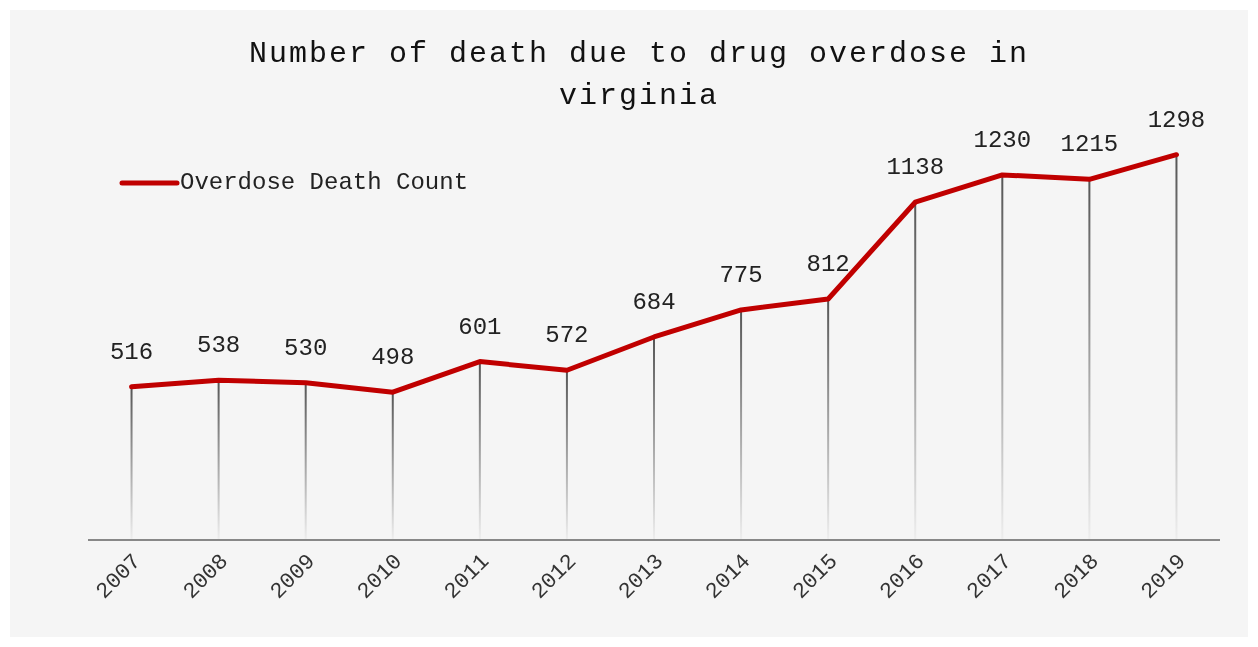 This screenshot has width=1258, height=647. I want to click on data-label: 572, so click(567, 336).